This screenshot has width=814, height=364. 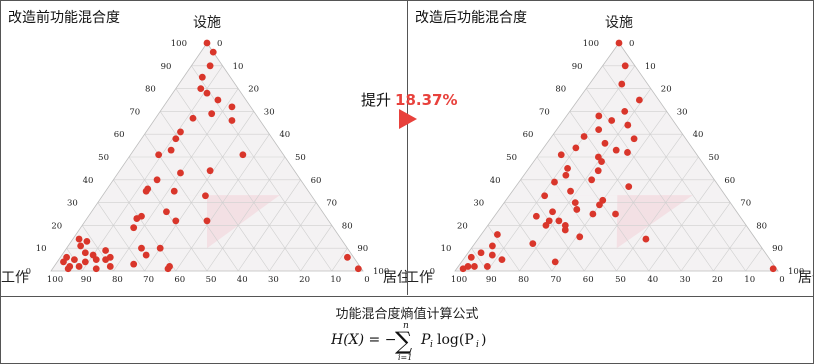 What do you see at coordinates (619, 23) in the screenshot?
I see `axis-label-top: 设施` at bounding box center [619, 23].